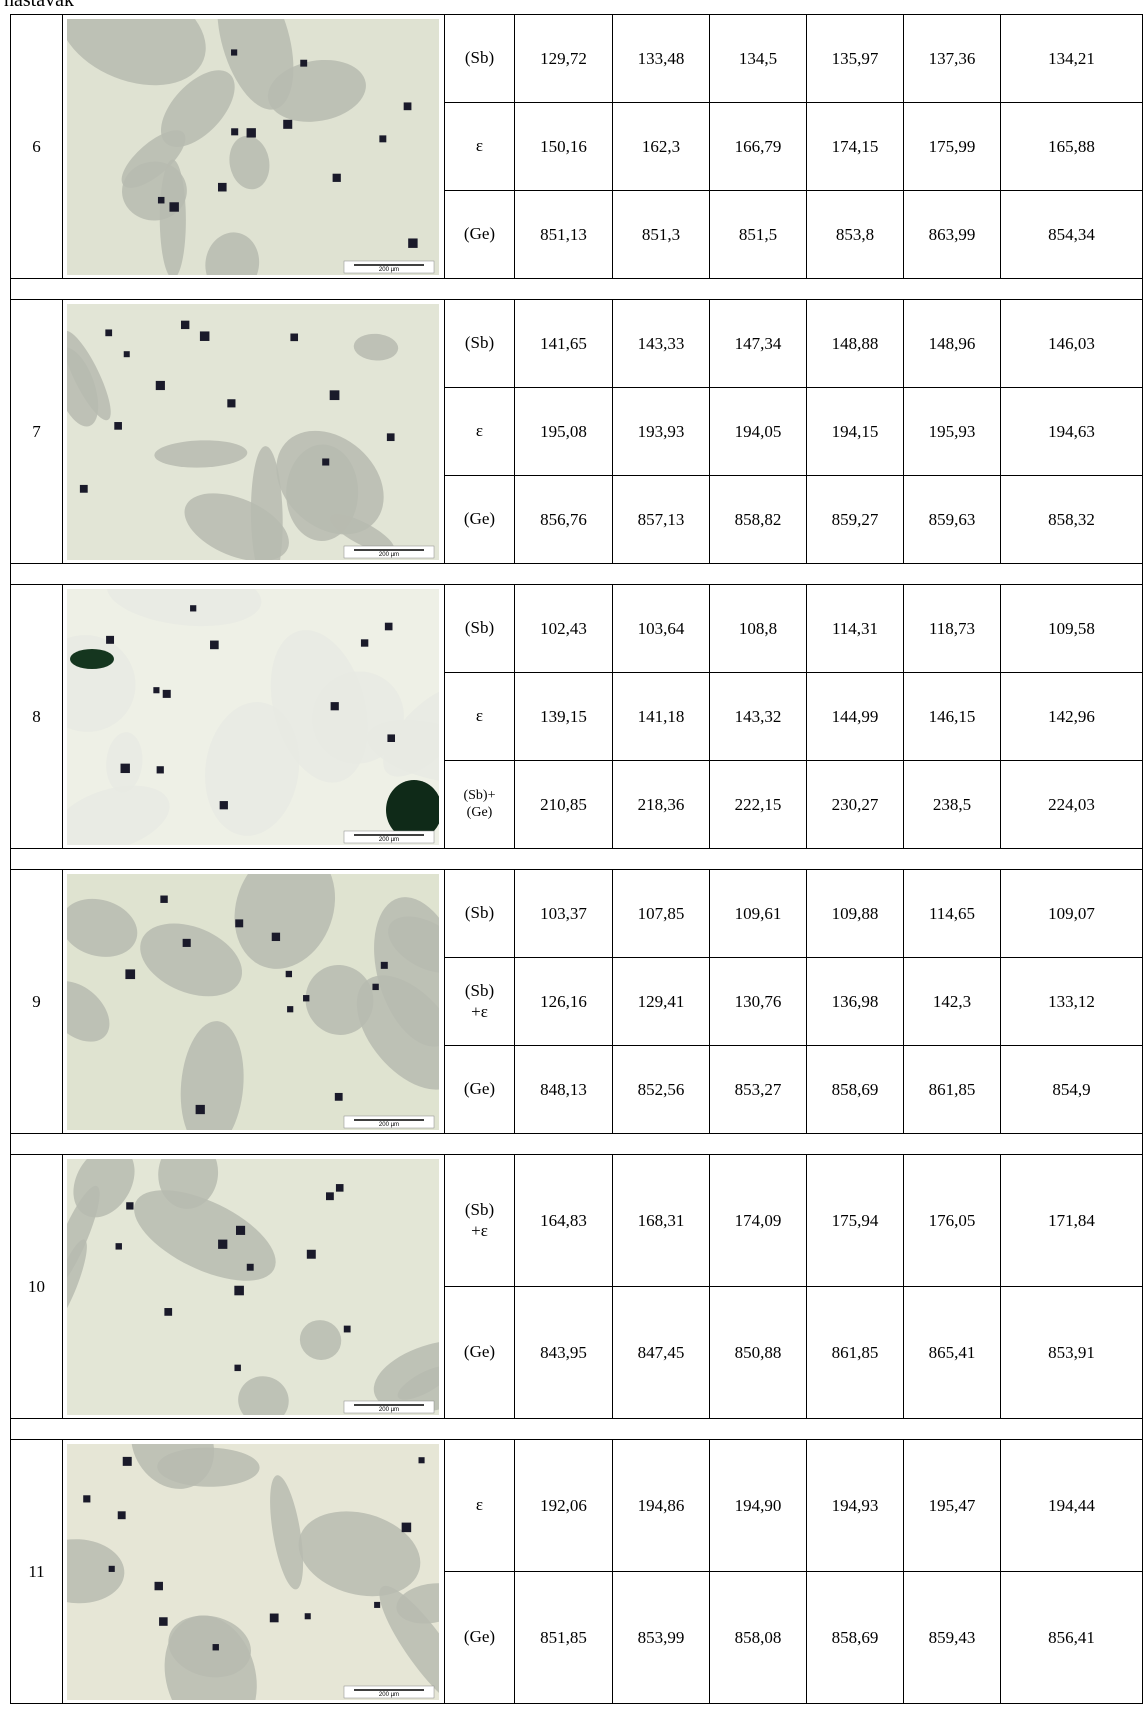 The image size is (1143, 1722). What do you see at coordinates (563, 1001) in the screenshot?
I see `value-cell: 126,16` at bounding box center [563, 1001].